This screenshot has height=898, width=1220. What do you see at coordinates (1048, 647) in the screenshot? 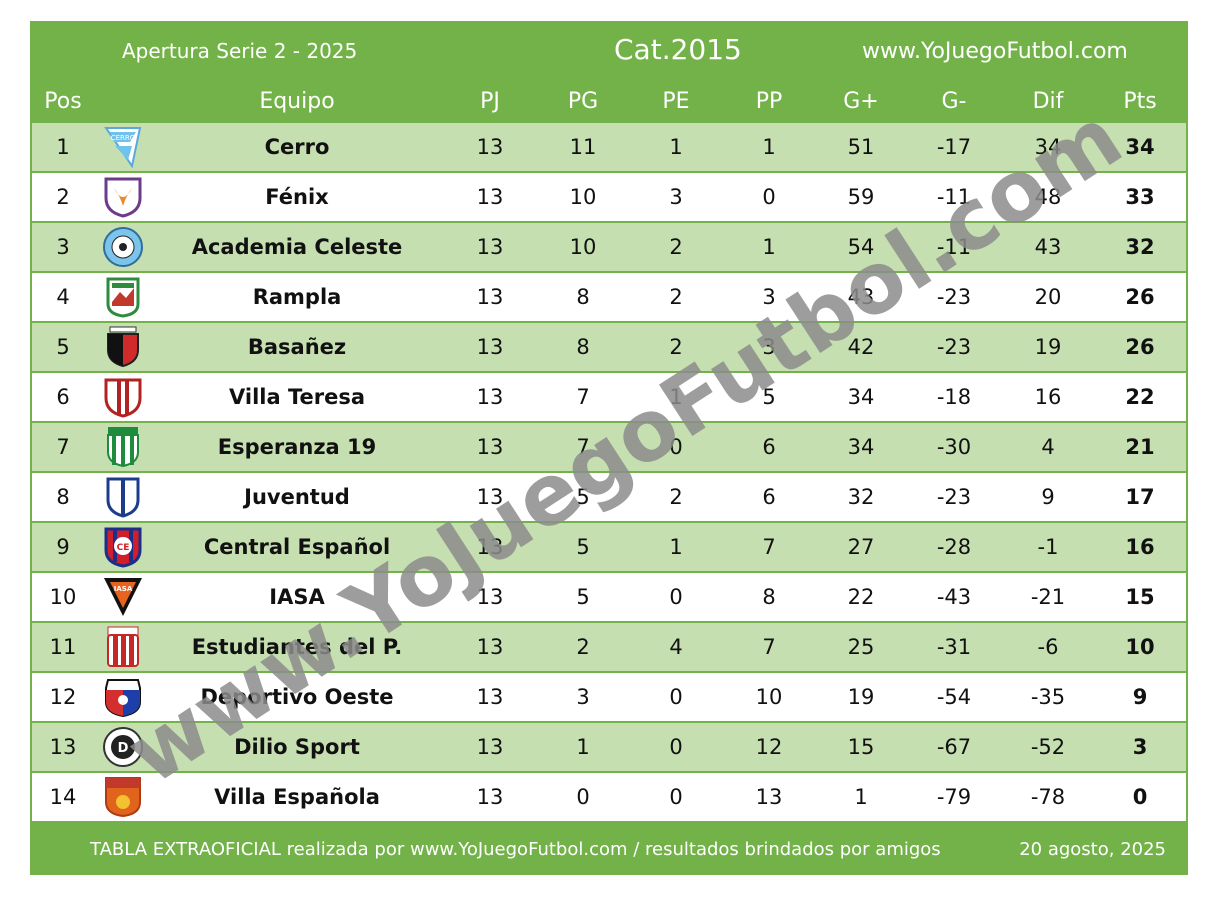
I see `cell-dif: -6` at bounding box center [1048, 647].